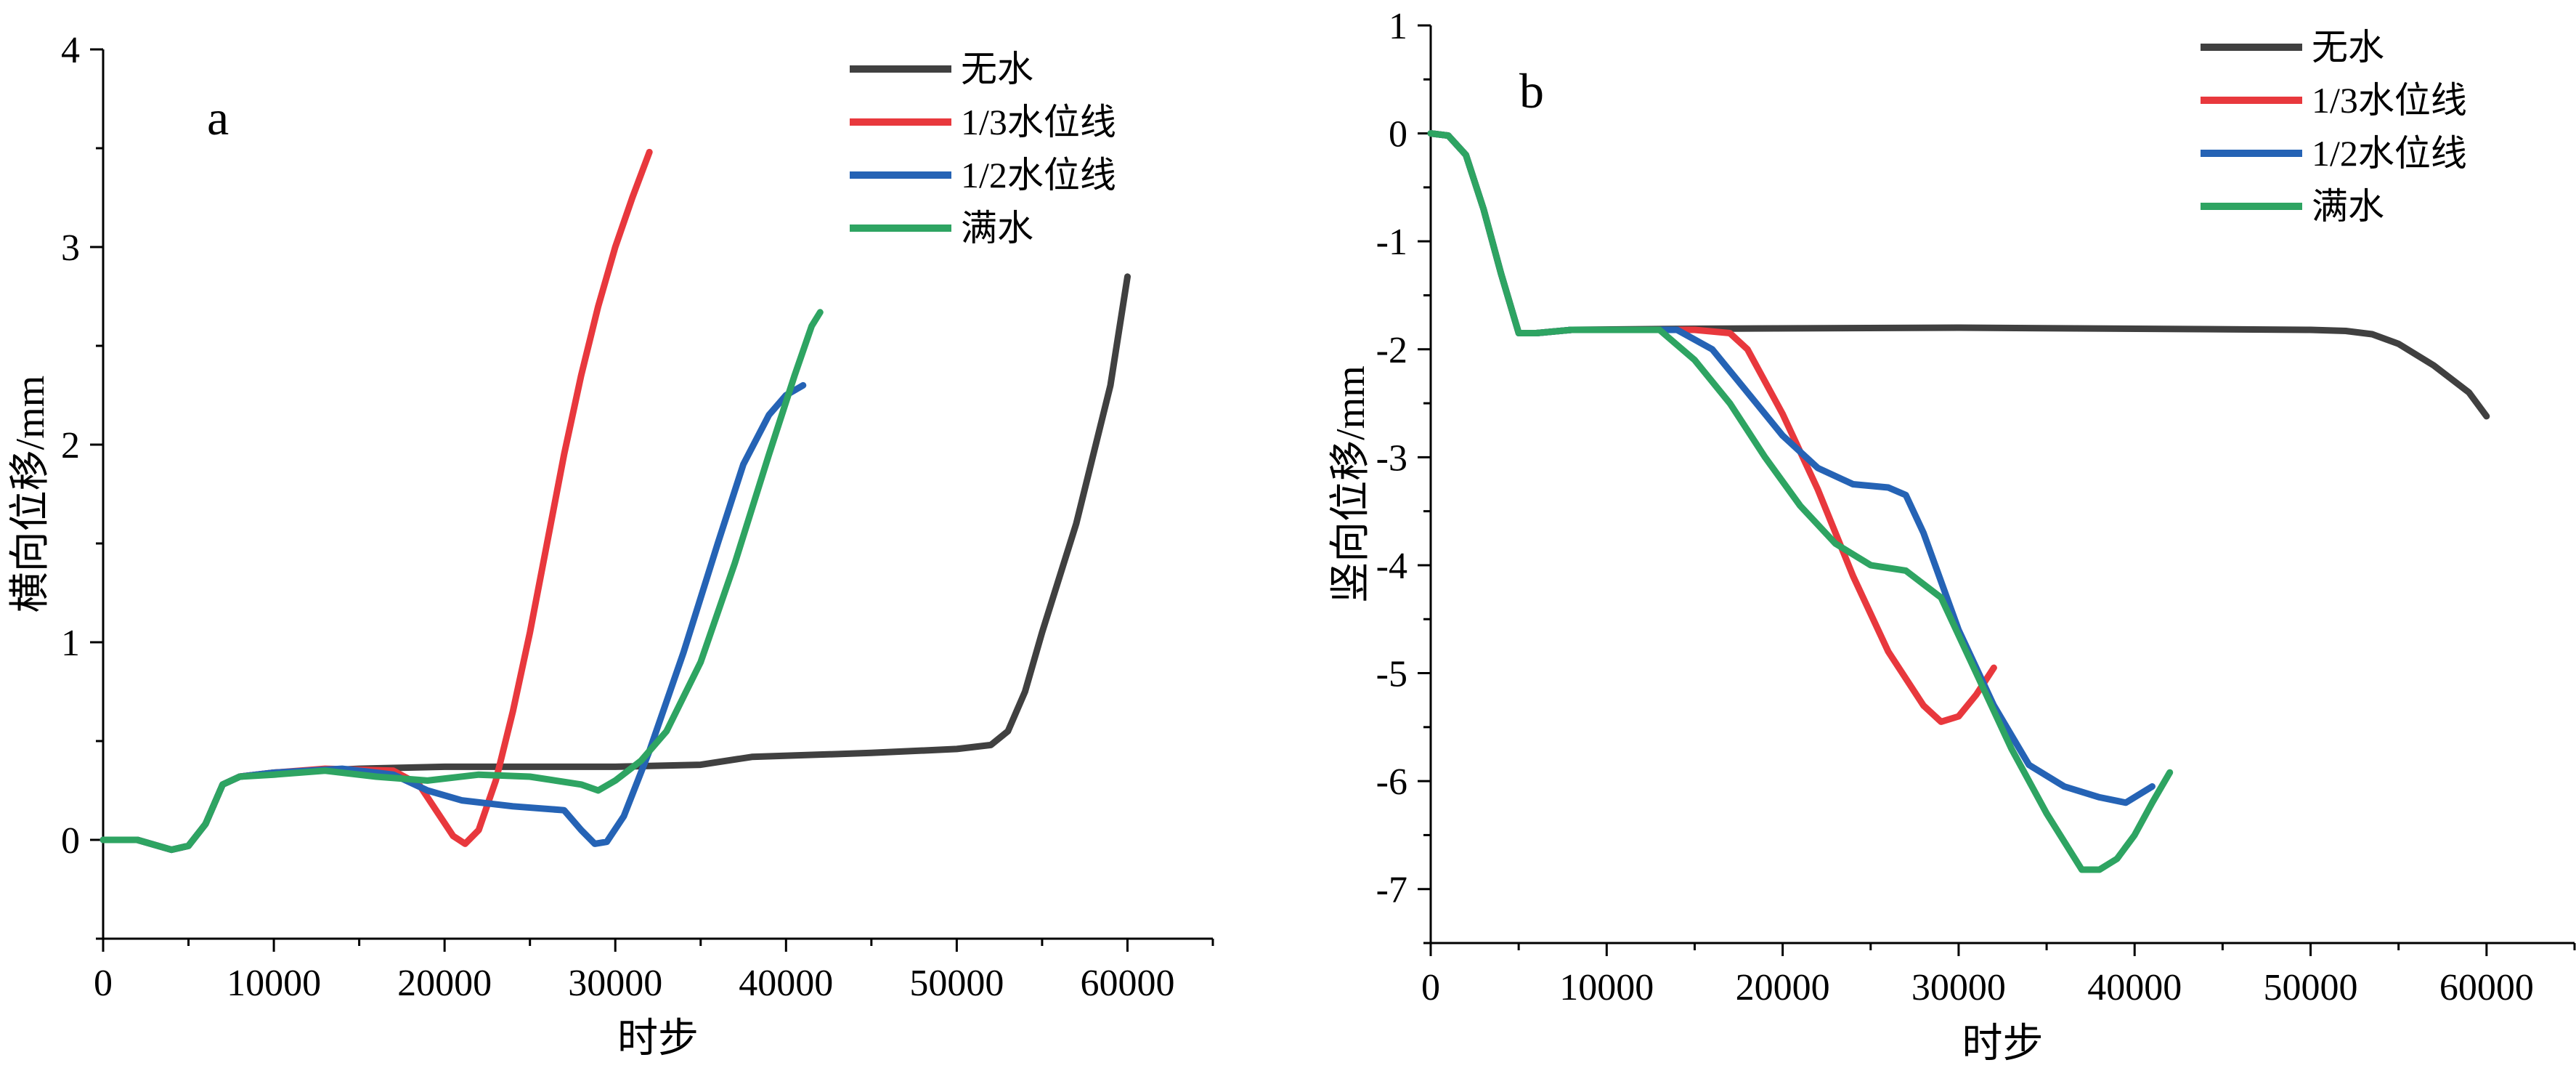 The width and height of the screenshot is (2576, 1068). What do you see at coordinates (1391, 458) in the screenshot?
I see `y-tick-label: -3` at bounding box center [1391, 458].